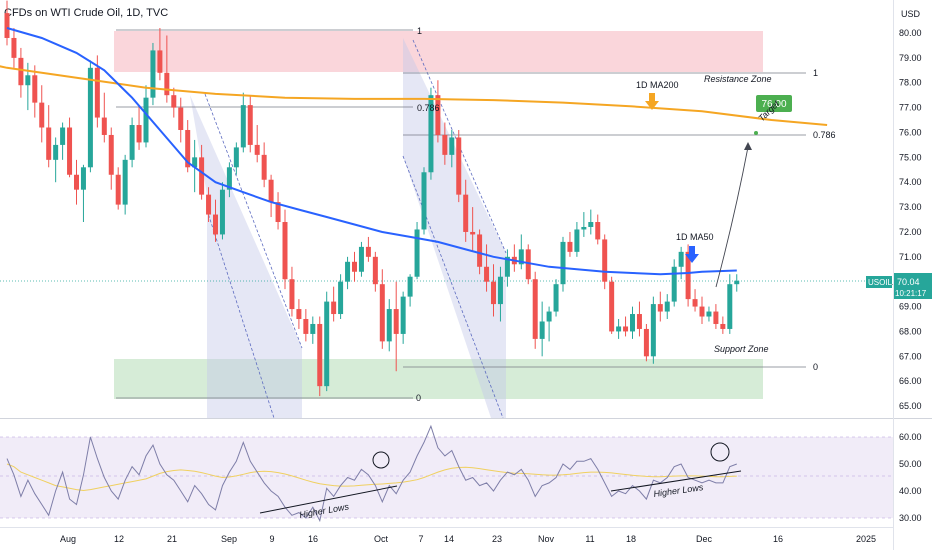  Describe the element at coordinates (910, 477) in the screenshot. I see `rsi-axis: 60.00 50.00 40.00 30.00` at that location.